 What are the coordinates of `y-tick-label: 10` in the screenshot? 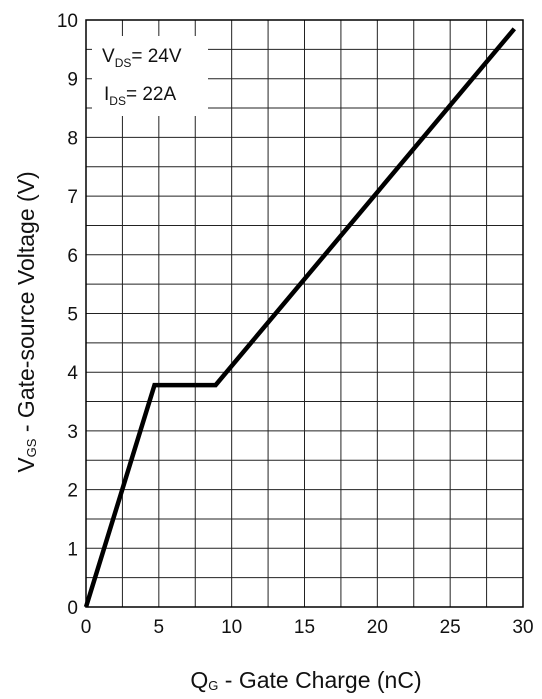 It's located at (67, 21).